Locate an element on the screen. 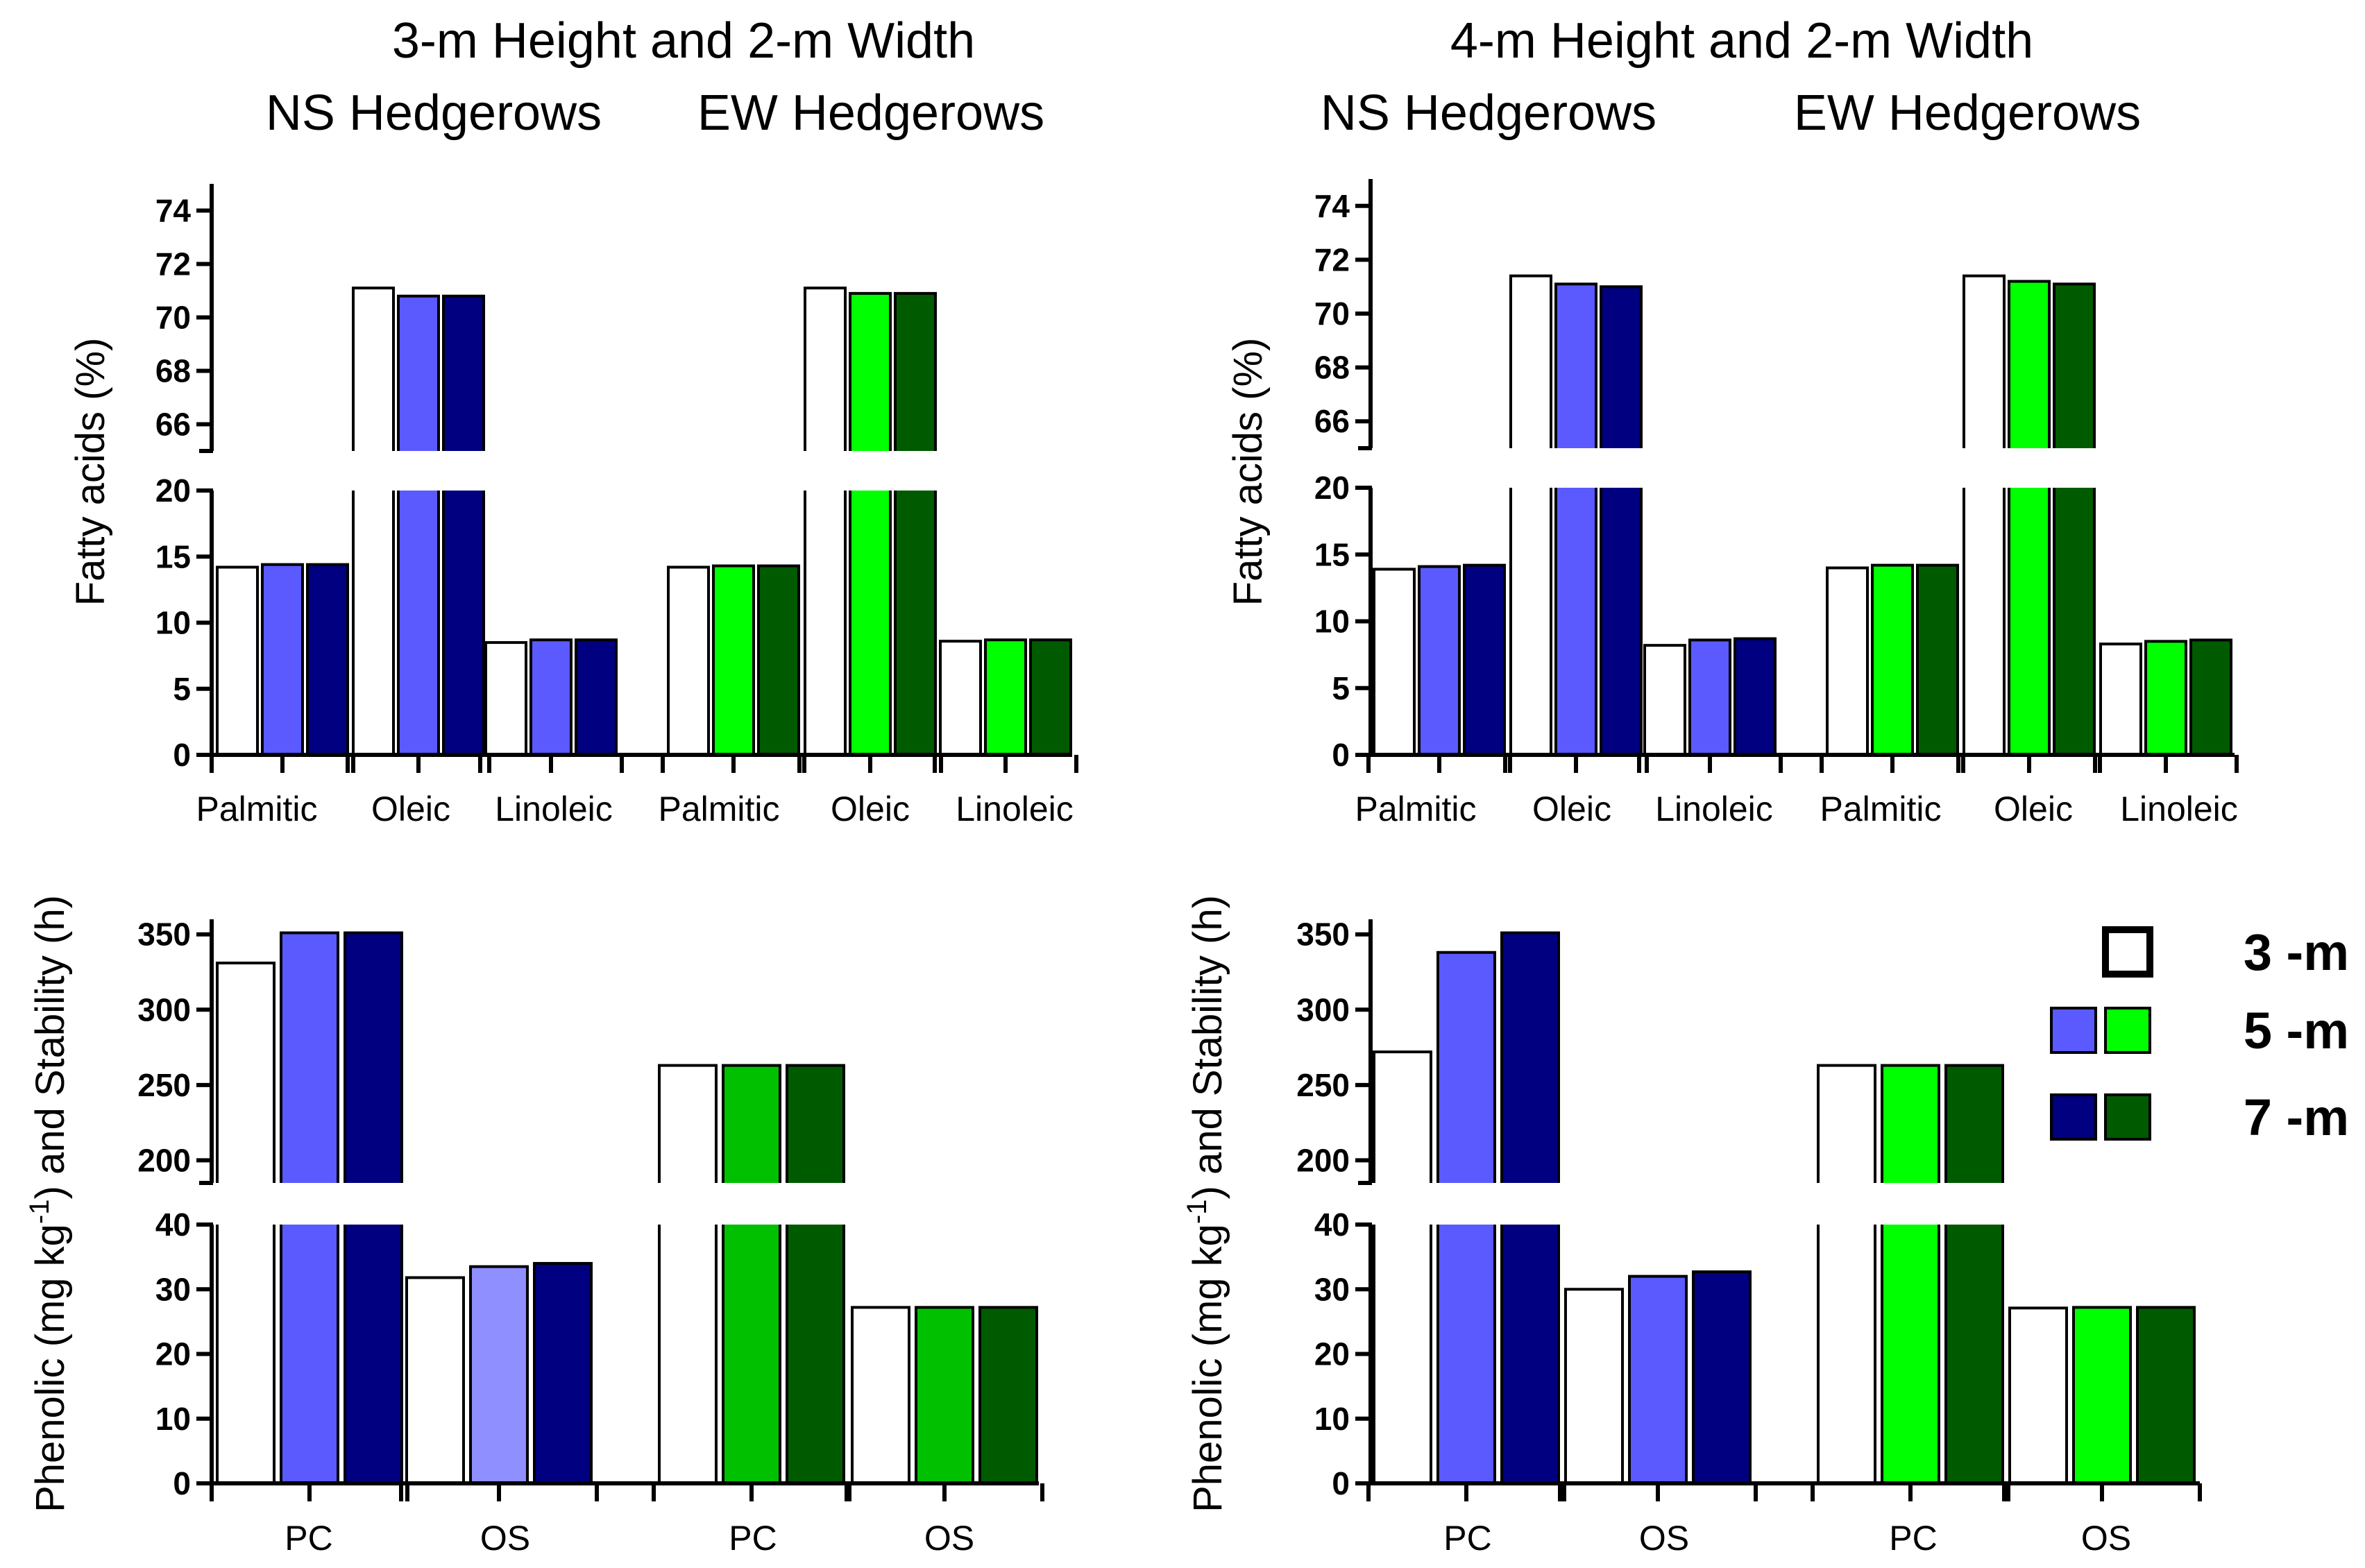  y-tick-label-upper: 74 is located at coordinates (1332, 206).